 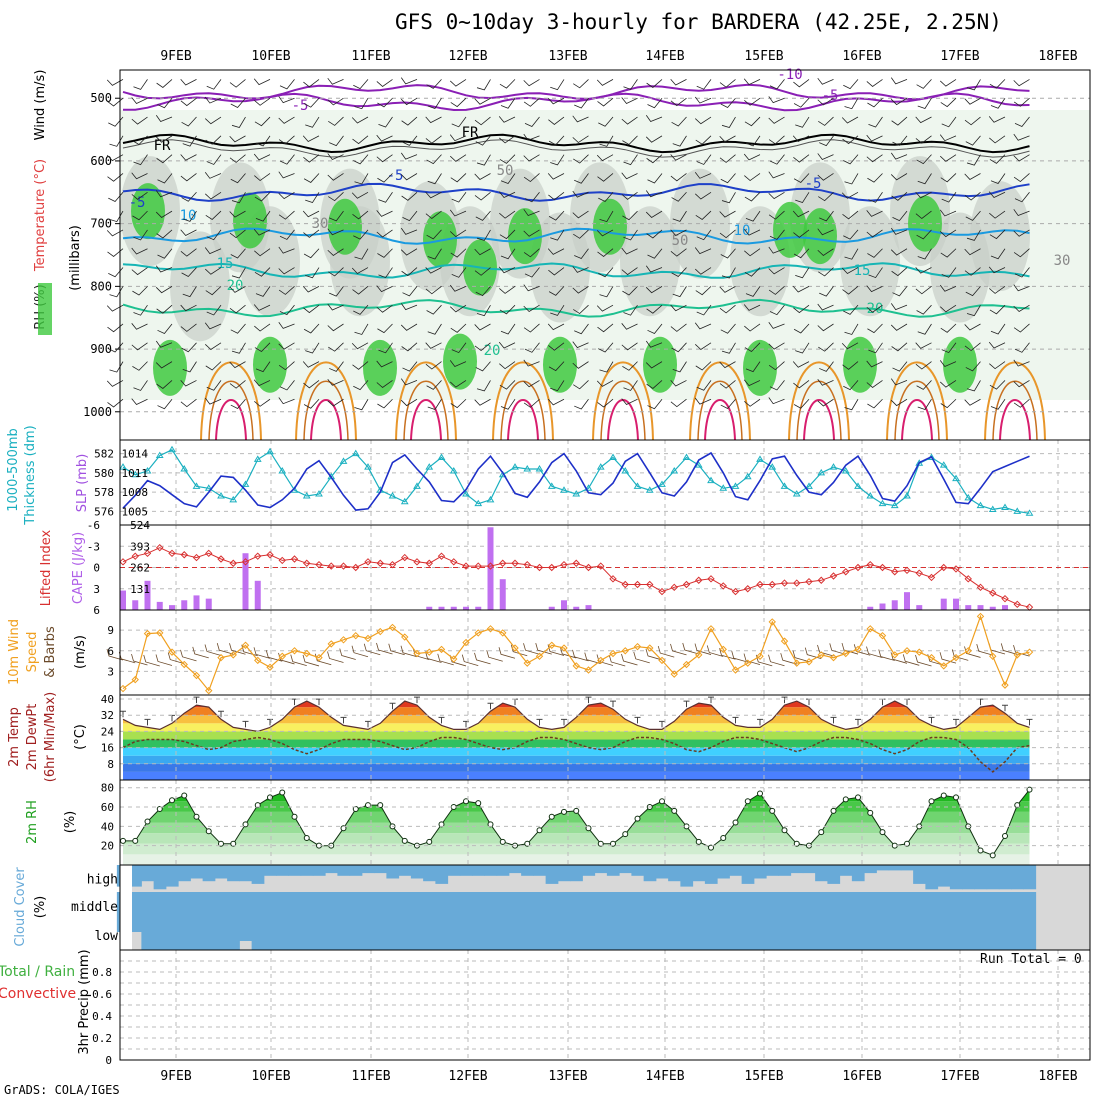 What do you see at coordinates (467, 56) in the screenshot?
I see `date-label-top: 12FEB` at bounding box center [467, 56].